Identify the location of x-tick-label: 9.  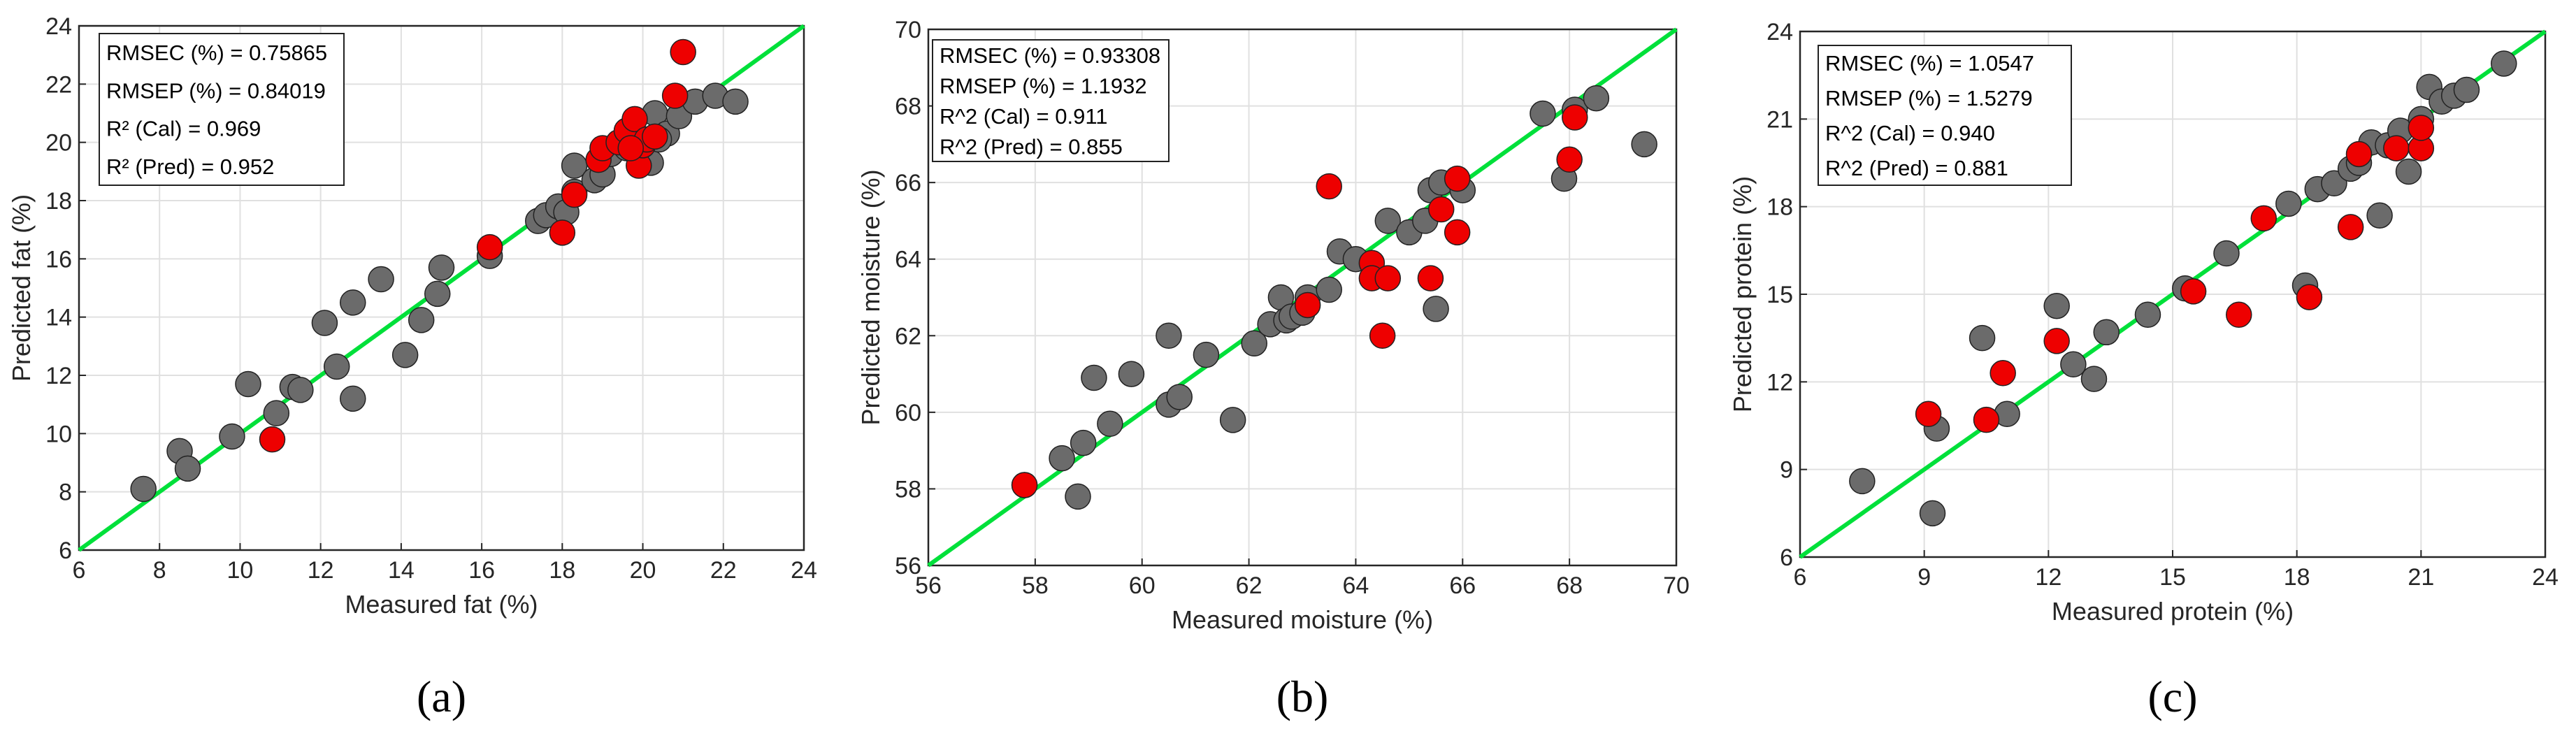
(1924, 577).